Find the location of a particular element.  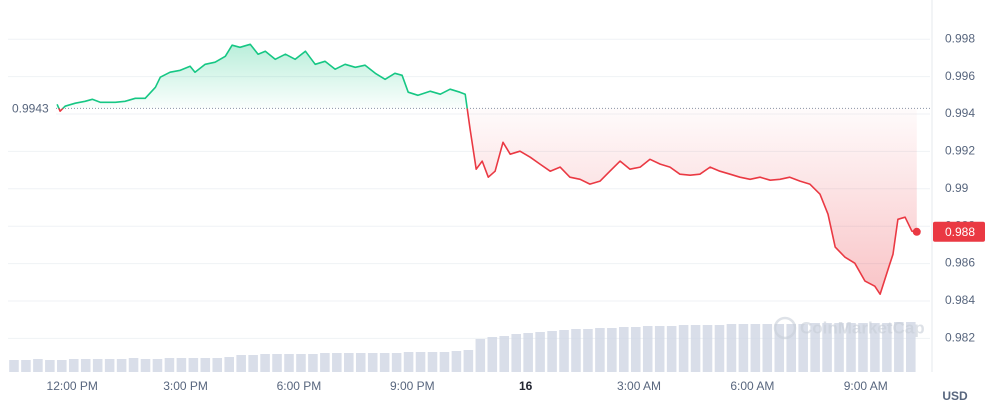

x-tick-label: 12:00 PM is located at coordinates (72, 386).